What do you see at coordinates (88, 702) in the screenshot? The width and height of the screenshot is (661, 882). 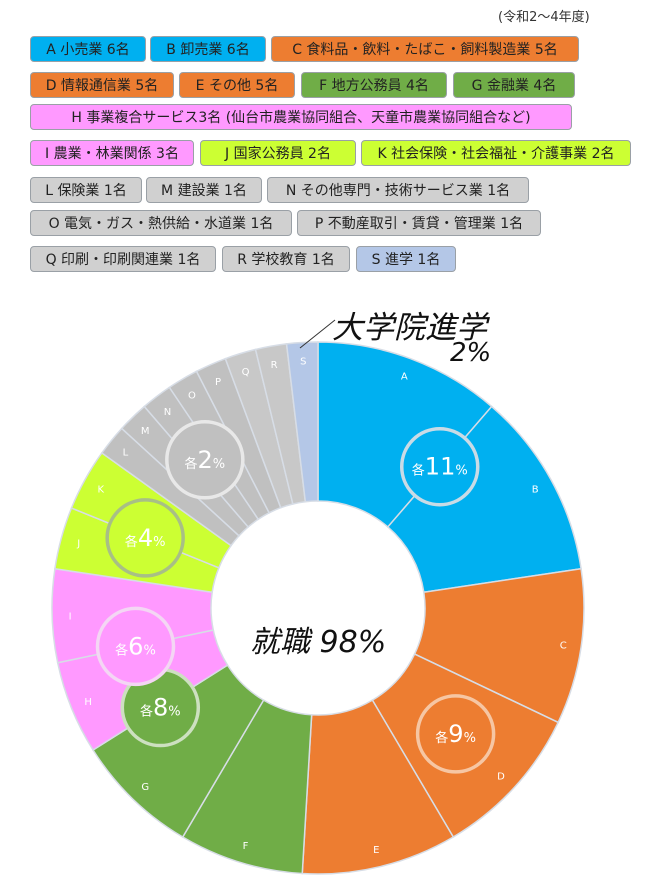 I see `segment-label-h: H` at bounding box center [88, 702].